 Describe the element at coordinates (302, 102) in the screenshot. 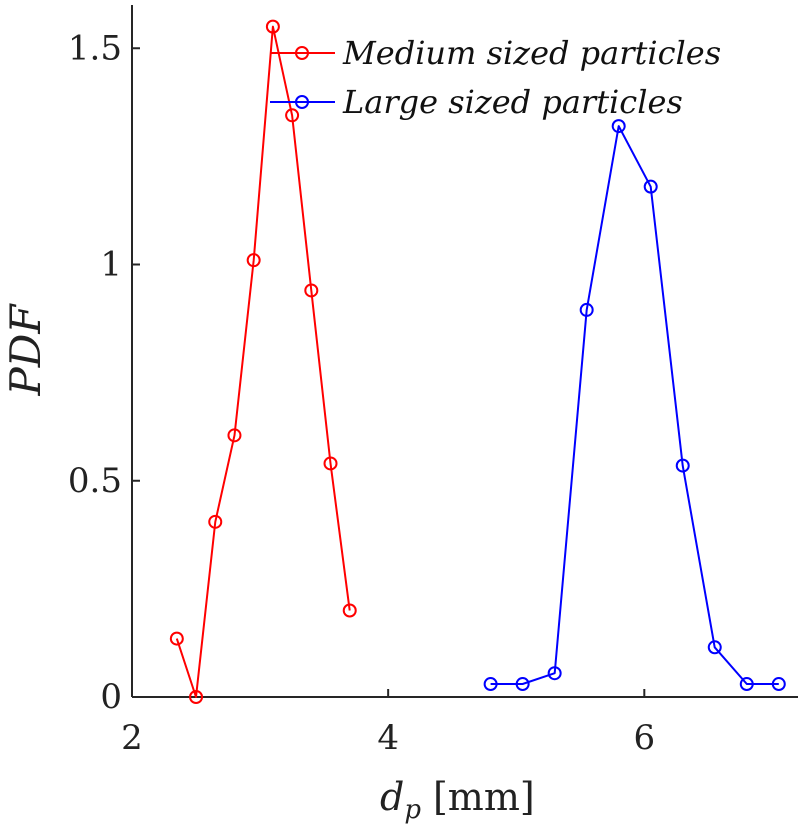

I see `legend-marker-large` at that location.